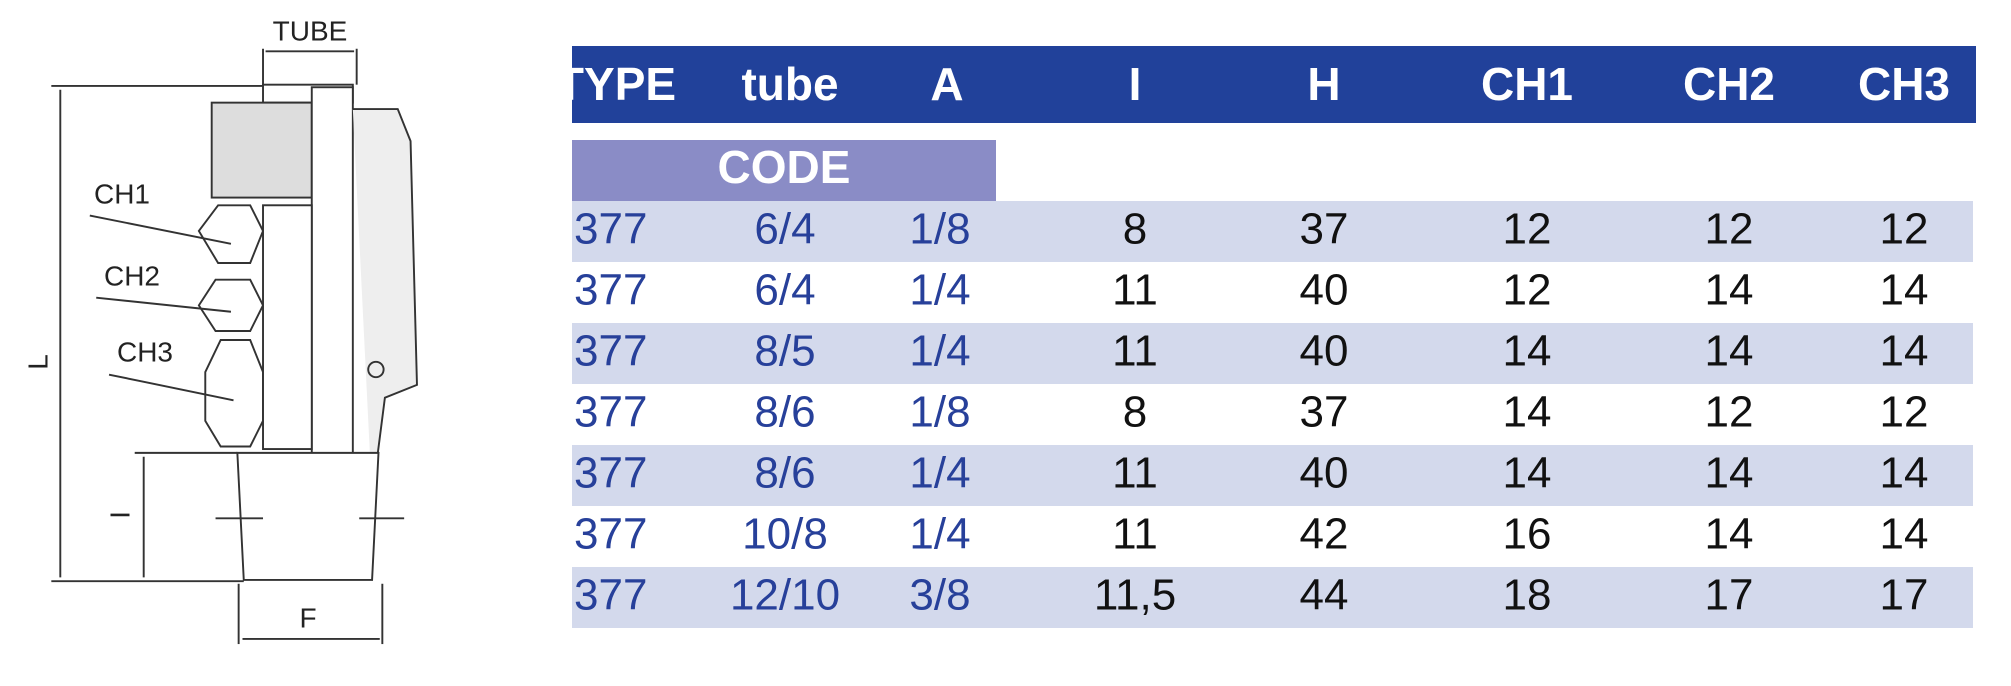 This screenshot has width=2011, height=686. What do you see at coordinates (784, 167) in the screenshot?
I see `code-label: CODE` at bounding box center [784, 167].